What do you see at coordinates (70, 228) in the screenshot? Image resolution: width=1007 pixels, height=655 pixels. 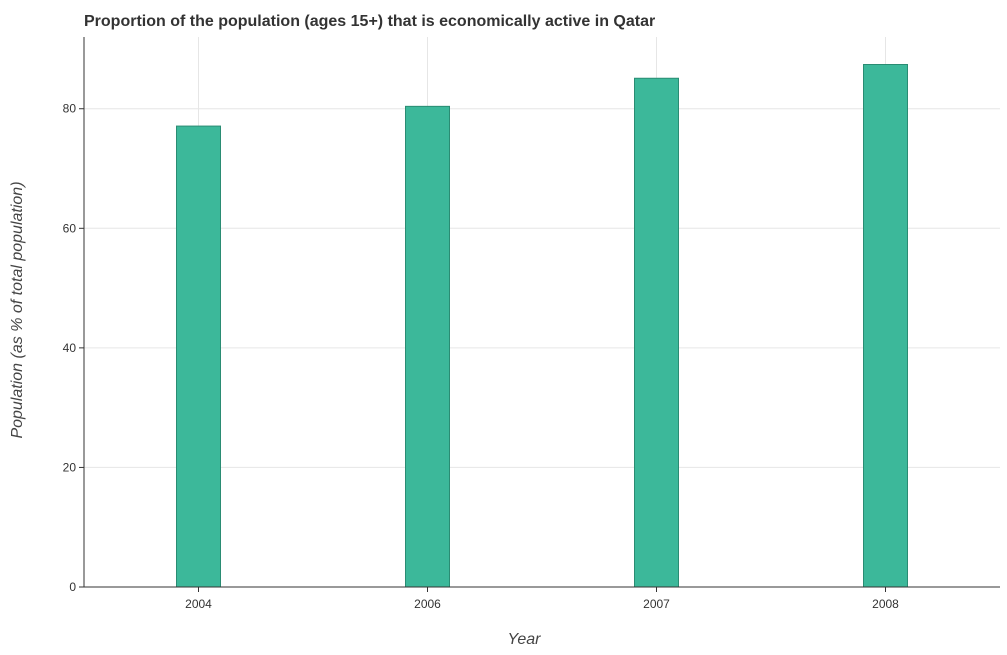 I see `y-tick-label: 60` at bounding box center [70, 228].